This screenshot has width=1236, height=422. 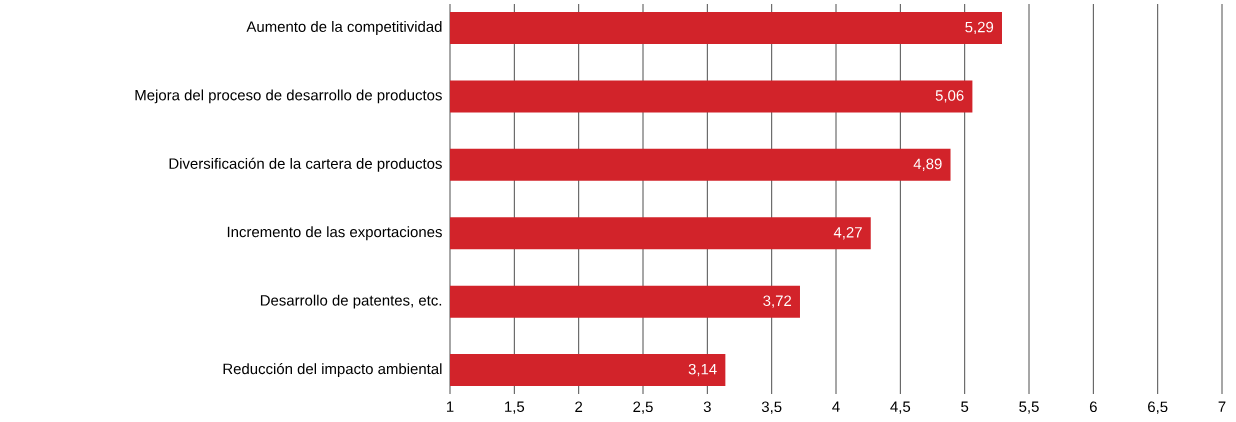 I want to click on x-tick-label: 5,5, so click(x=1029, y=407).